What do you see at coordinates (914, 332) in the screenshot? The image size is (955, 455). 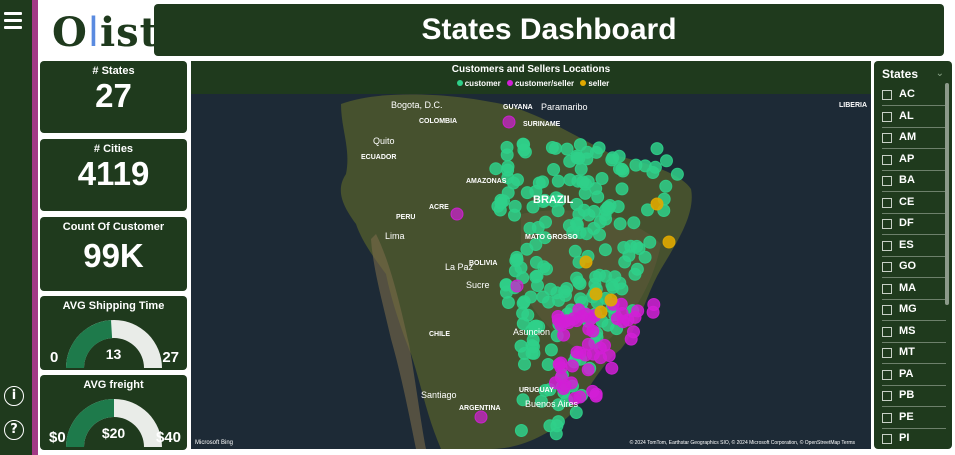 I see `slicer-item-ms: MS` at bounding box center [914, 332].